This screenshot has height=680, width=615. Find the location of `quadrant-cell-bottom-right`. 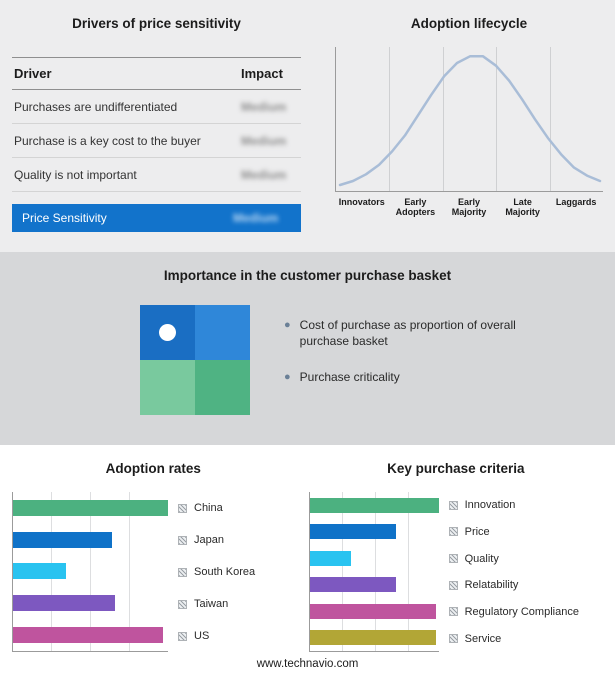

quadrant-cell-bottom-right is located at coordinates (222, 387).